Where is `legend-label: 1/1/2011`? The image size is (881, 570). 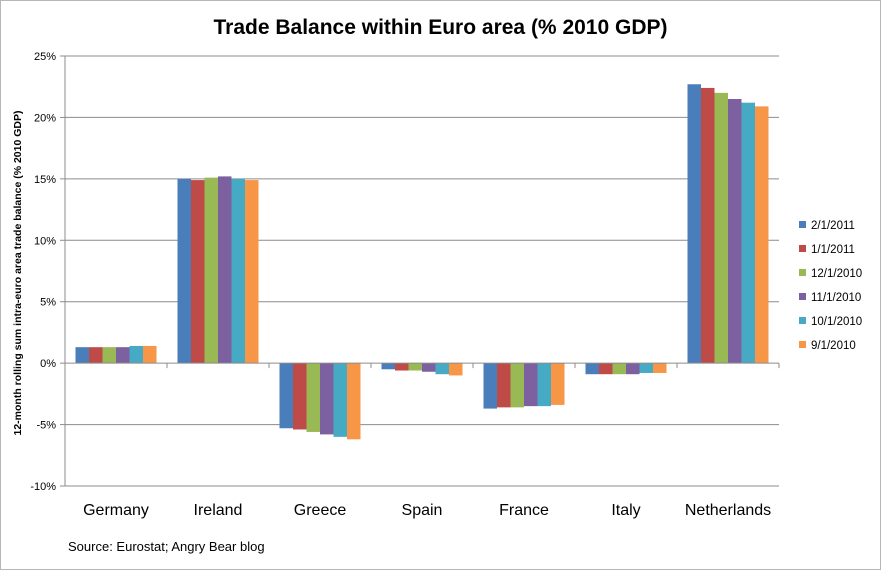 legend-label: 1/1/2011 is located at coordinates (833, 250).